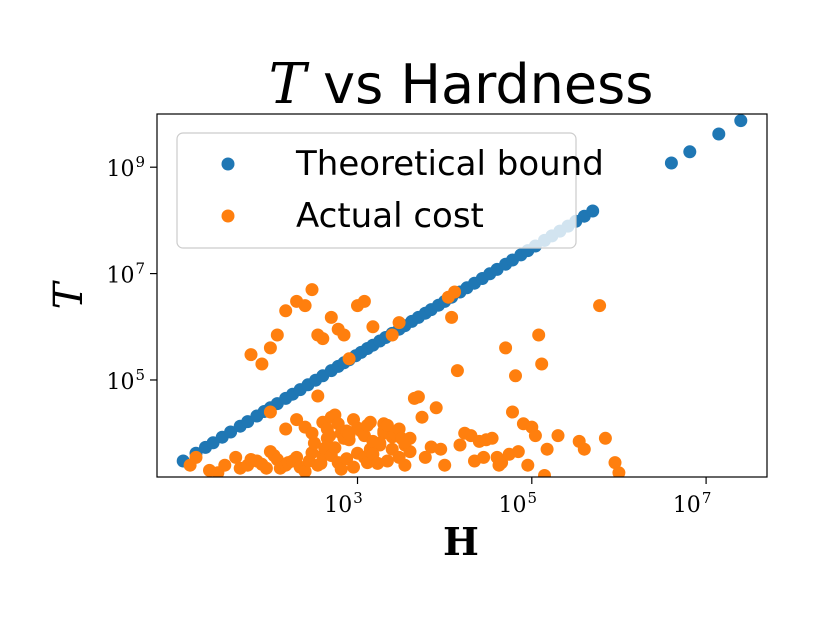 This screenshot has width=830, height=623. Describe the element at coordinates (518, 503) in the screenshot. I see `x-tick-label: 105` at that location.